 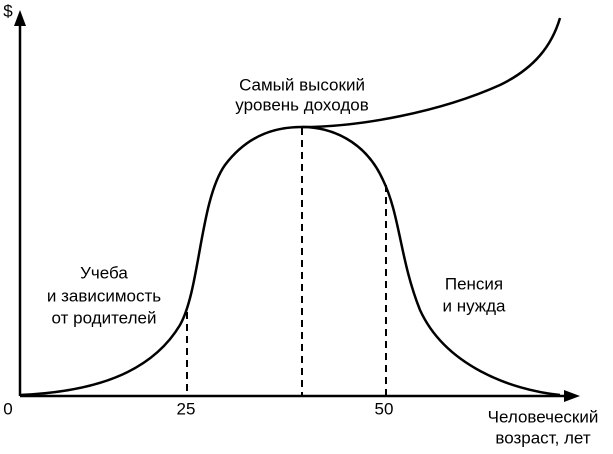 I want to click on annotation: и зависимость, so click(x=104, y=295).